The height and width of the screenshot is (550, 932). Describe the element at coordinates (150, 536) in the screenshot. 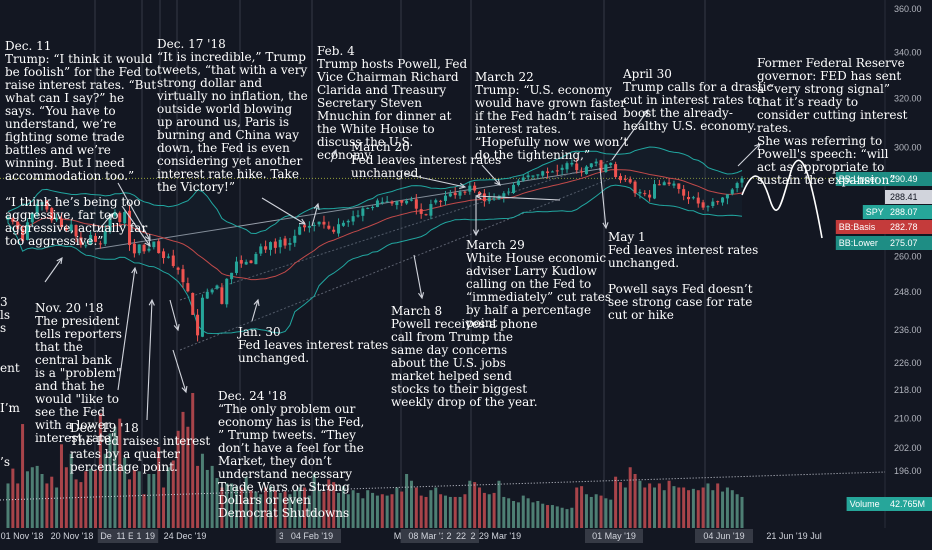

I see `time-tick-label: 19` at that location.